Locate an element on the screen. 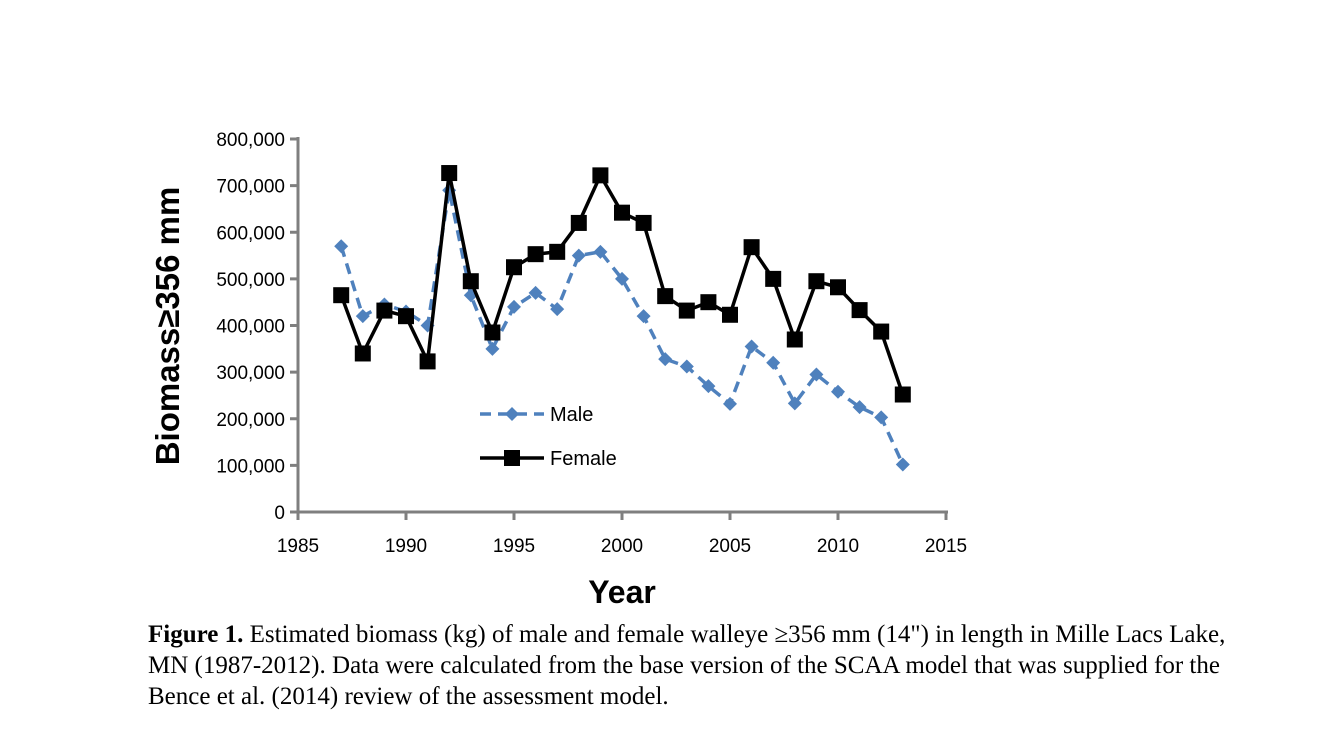  x-axis-title: Year is located at coordinates (622, 592).